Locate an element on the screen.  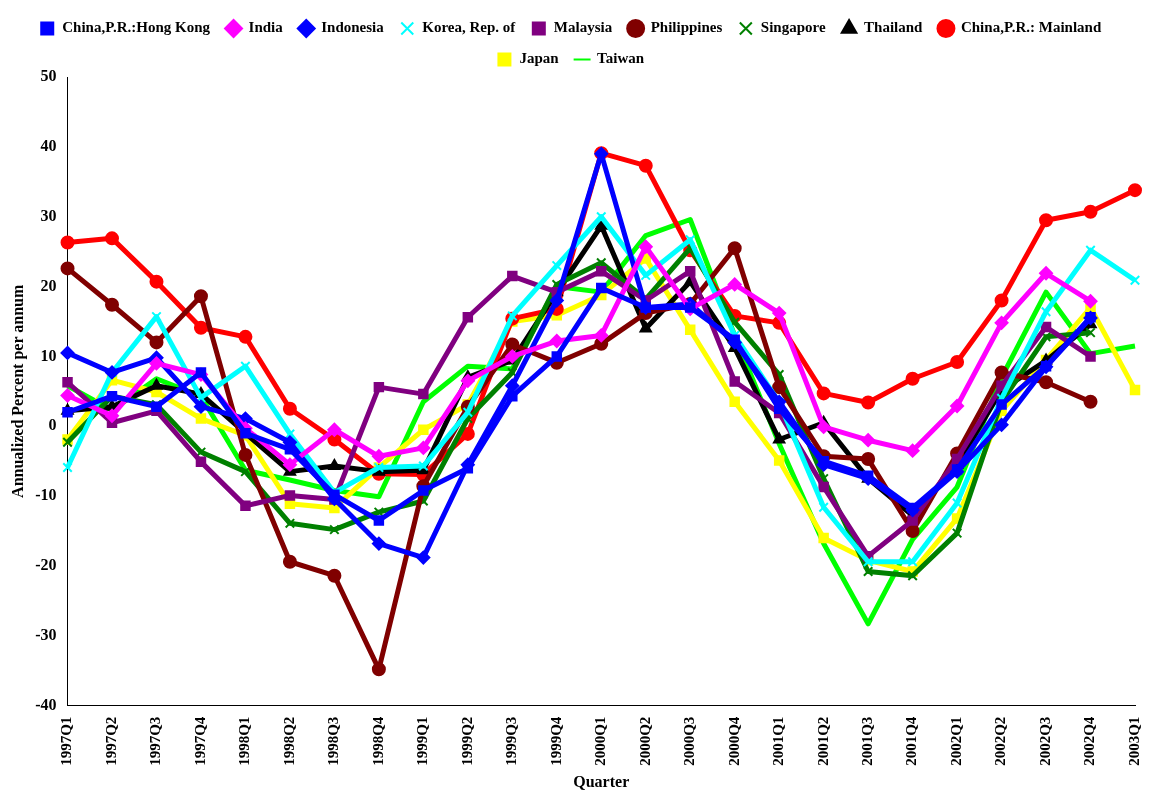
x-tick-label: 2002Q4 is located at coordinates (1089, 741).